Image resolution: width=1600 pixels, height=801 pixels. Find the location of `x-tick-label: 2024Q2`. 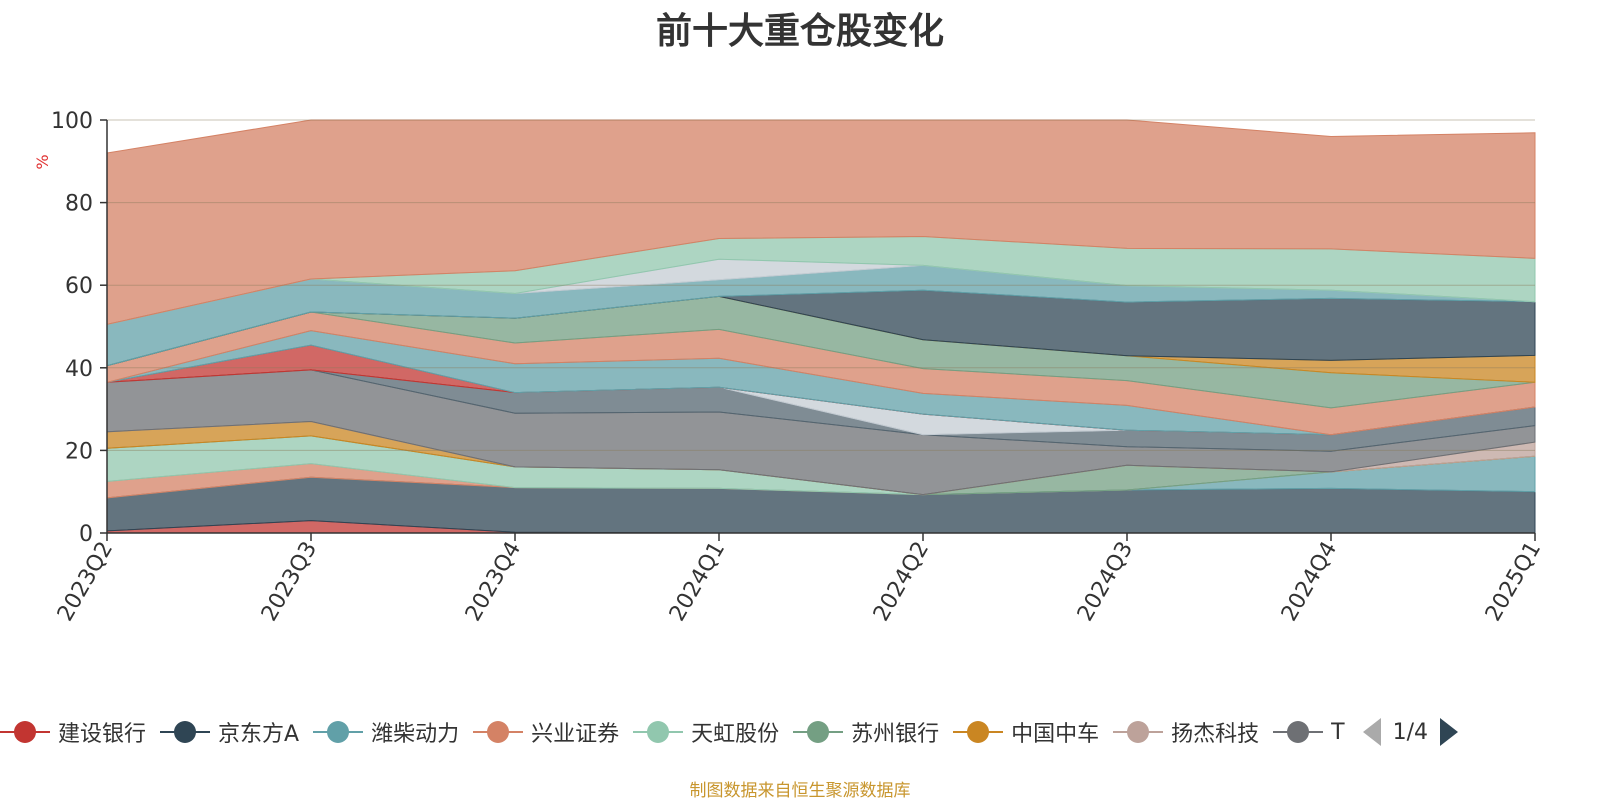

x-tick-label: 2024Q2 is located at coordinates (901, 582).